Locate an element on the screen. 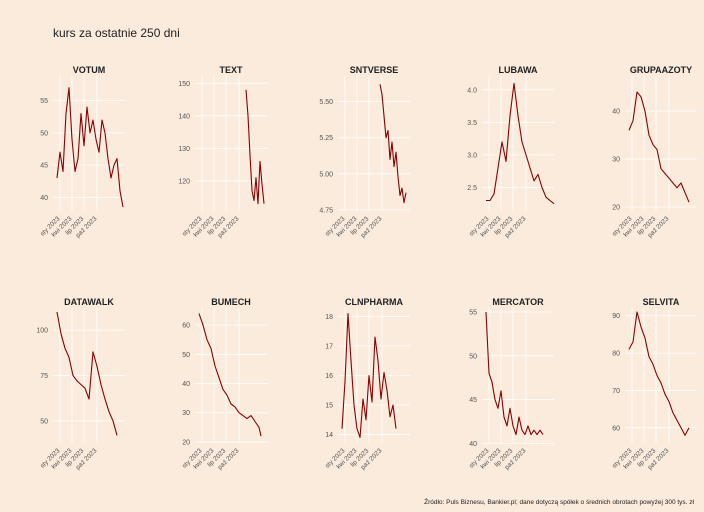  y-tick-label: 70 is located at coordinates (616, 391).